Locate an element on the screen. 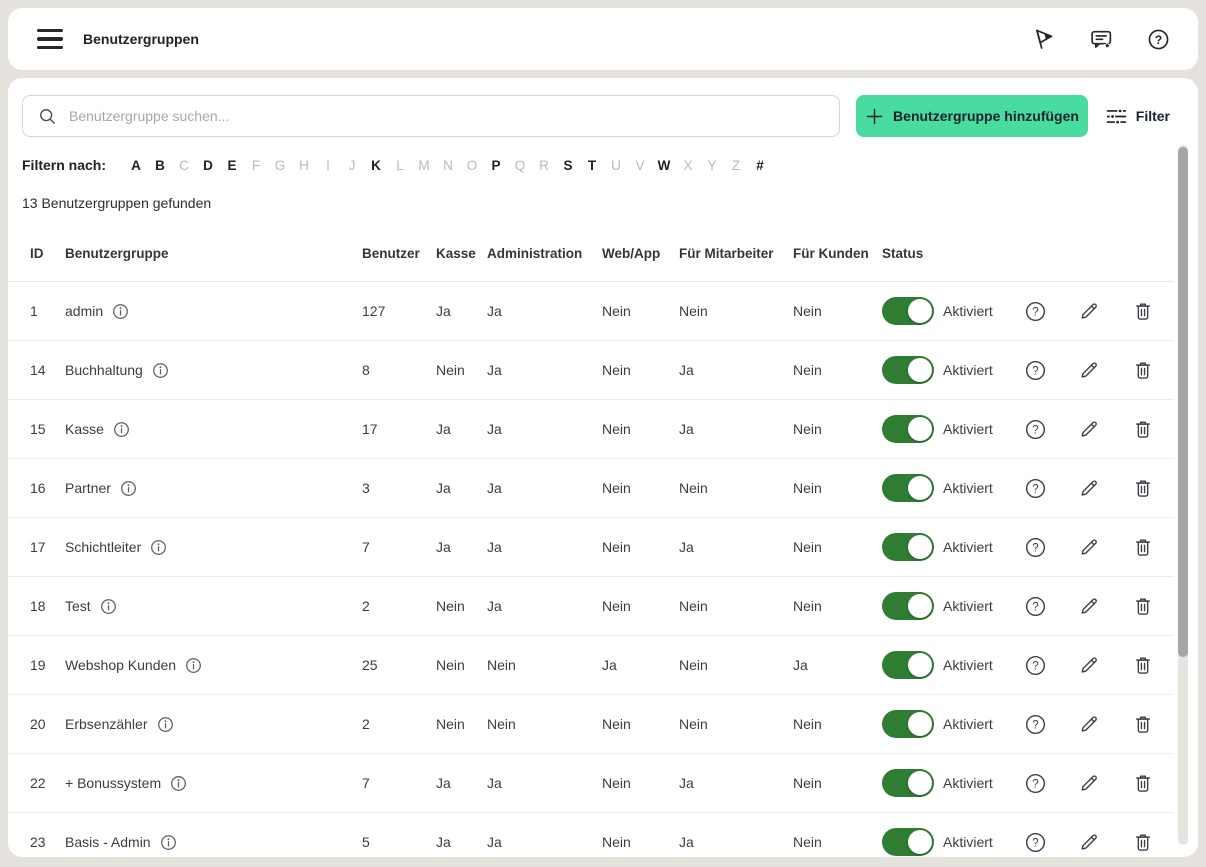 The width and height of the screenshot is (1206, 867). row-status-cell: Aktiviert is located at coordinates (945, 488).